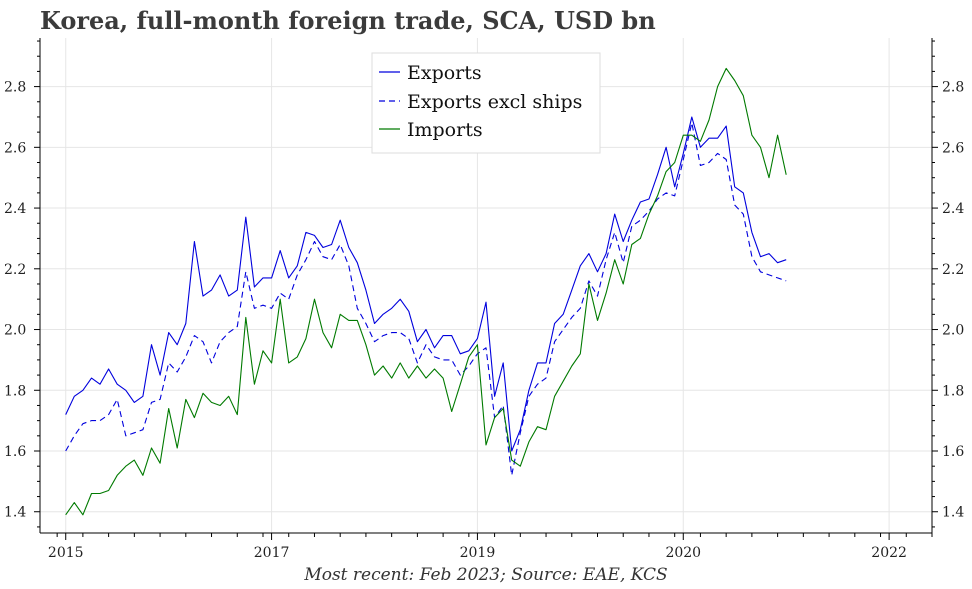  What do you see at coordinates (15, 148) in the screenshot?
I see `y-tick-label-left: 2.6` at bounding box center [15, 148].